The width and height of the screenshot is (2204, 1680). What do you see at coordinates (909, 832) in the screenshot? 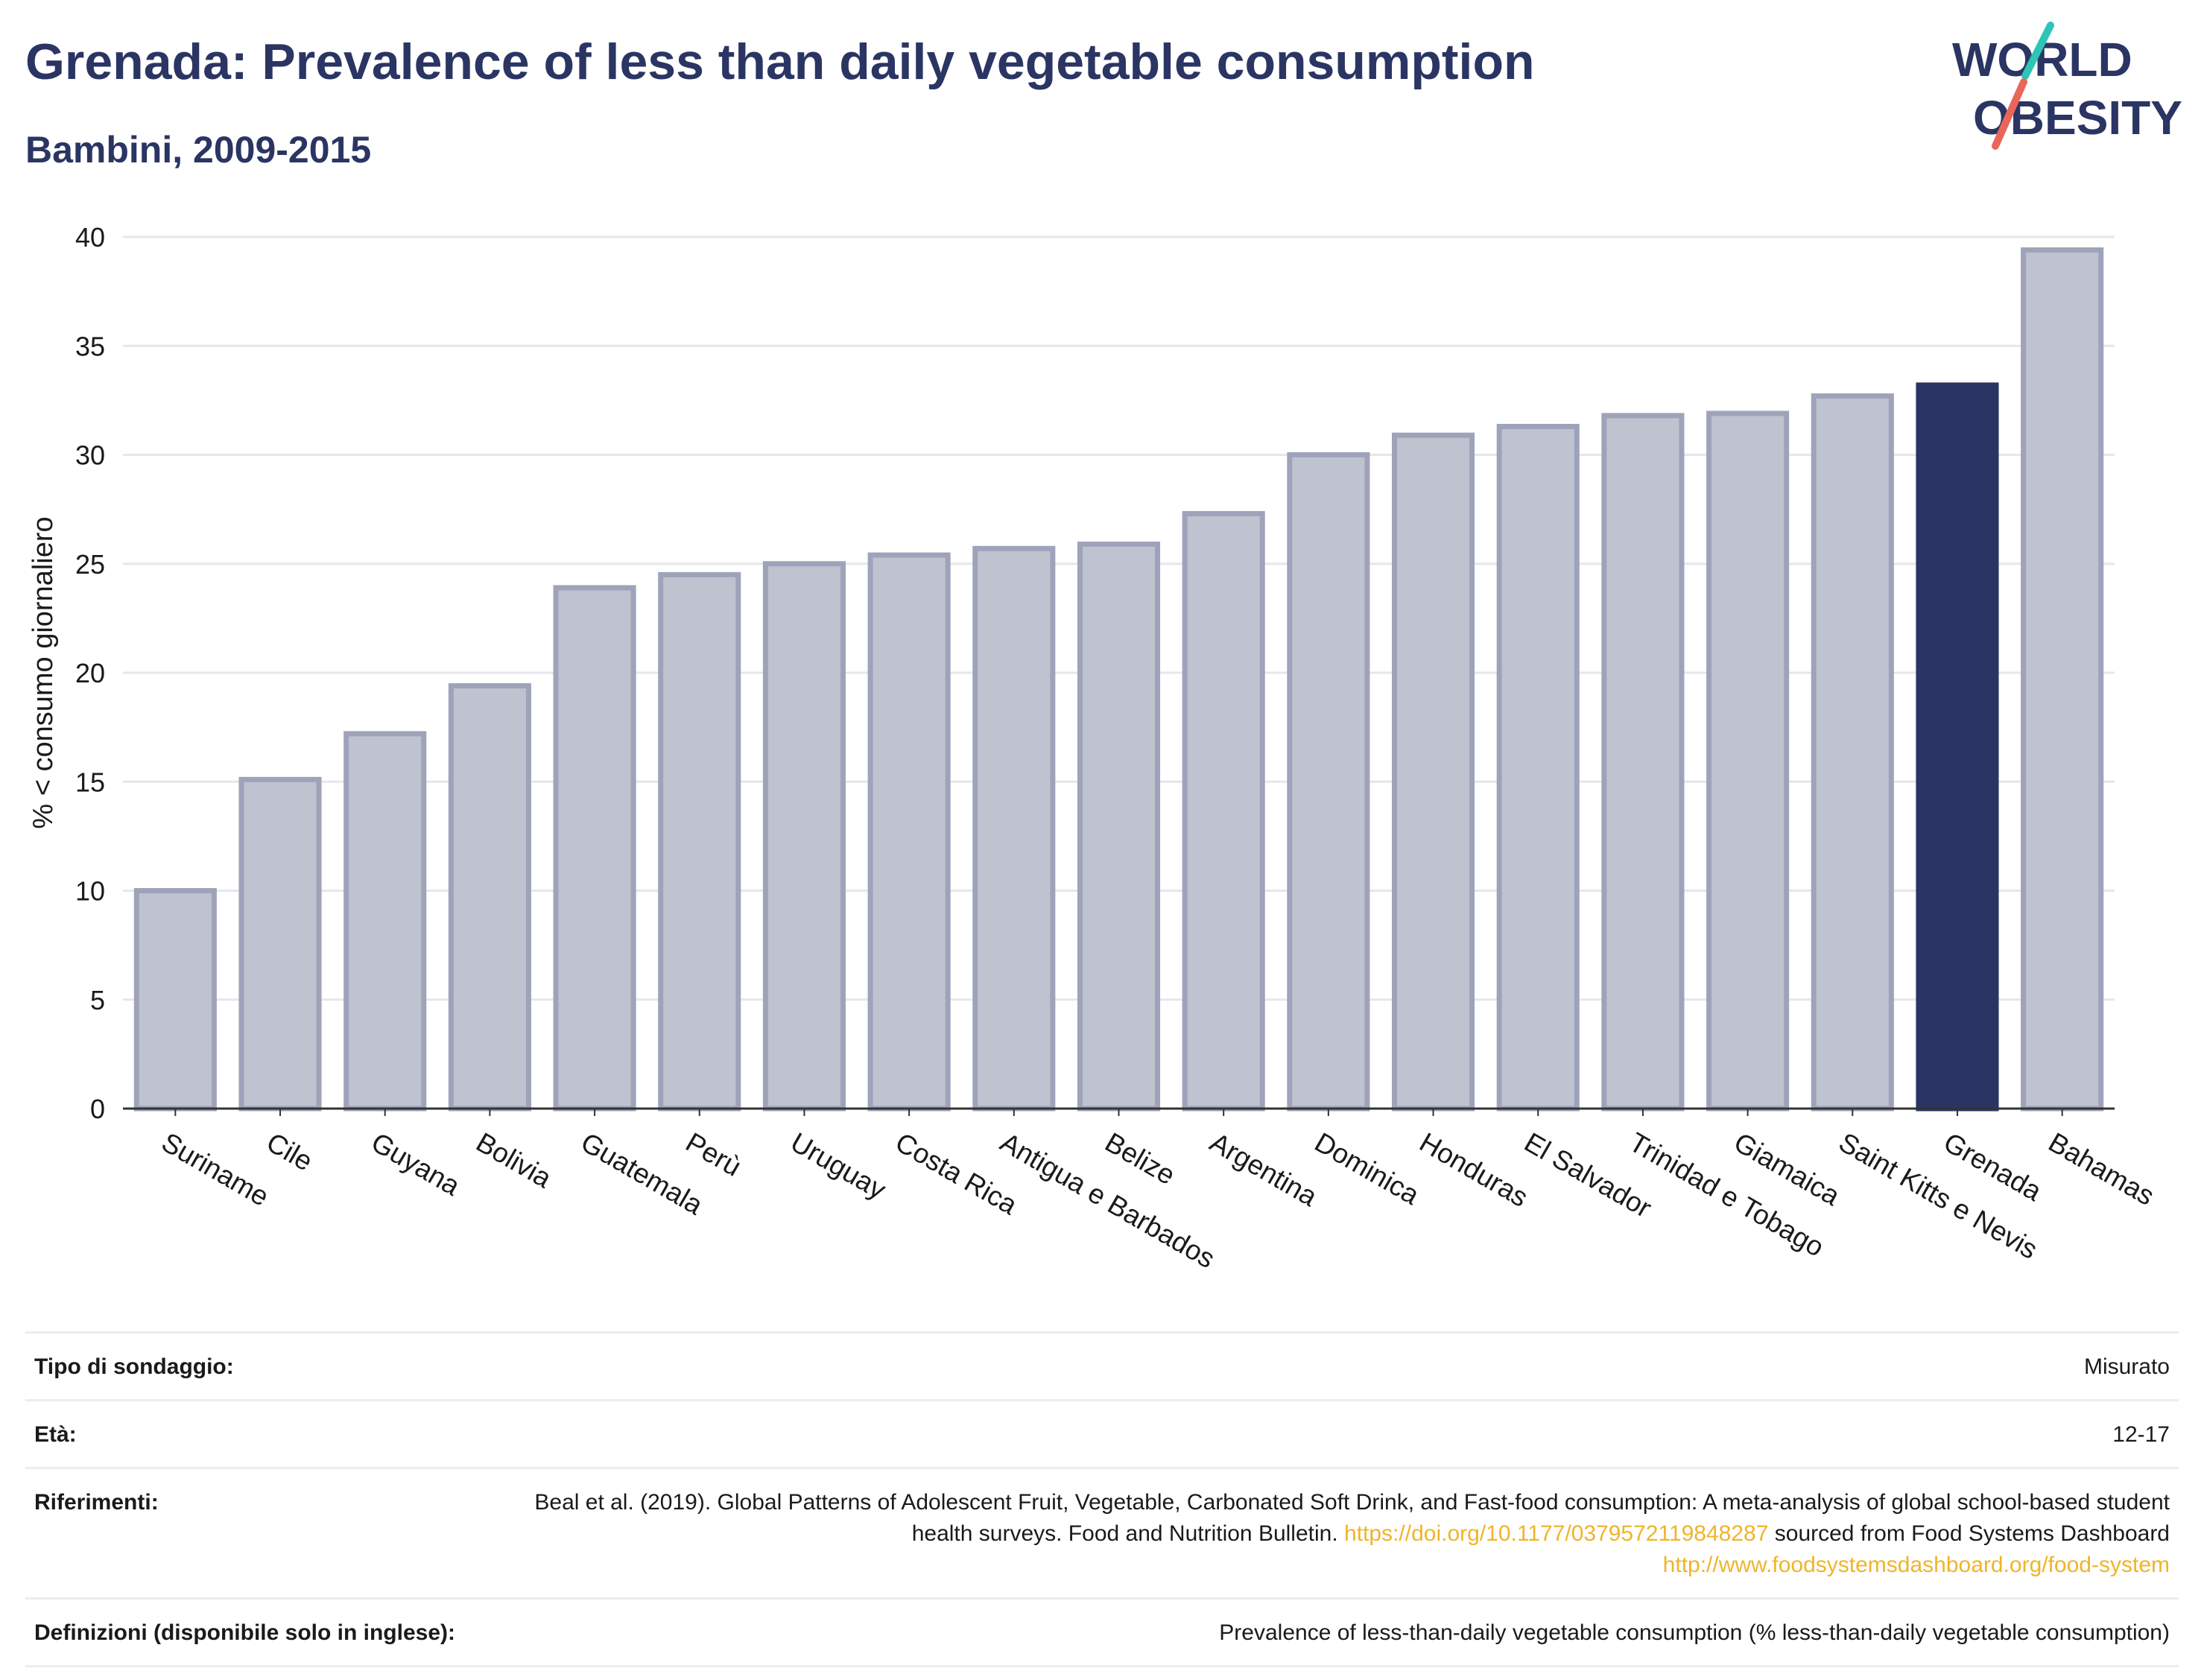
I see `bar-costa-rica` at bounding box center [909, 832].